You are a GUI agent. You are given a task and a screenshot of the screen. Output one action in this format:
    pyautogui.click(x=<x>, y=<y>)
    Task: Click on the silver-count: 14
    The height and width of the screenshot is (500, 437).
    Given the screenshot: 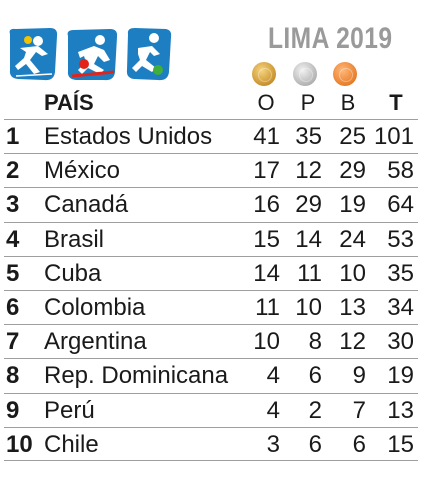 What is the action you would take?
    pyautogui.click(x=308, y=239)
    